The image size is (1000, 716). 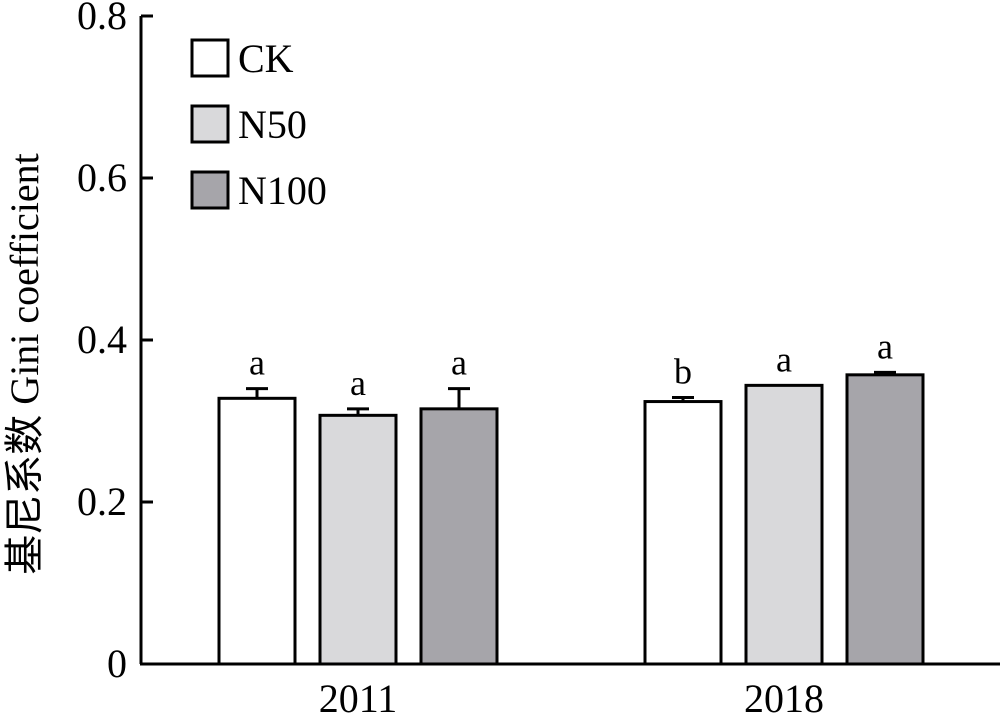 What do you see at coordinates (102, 501) in the screenshot?
I see `y-tick-label: 0.2` at bounding box center [102, 501].